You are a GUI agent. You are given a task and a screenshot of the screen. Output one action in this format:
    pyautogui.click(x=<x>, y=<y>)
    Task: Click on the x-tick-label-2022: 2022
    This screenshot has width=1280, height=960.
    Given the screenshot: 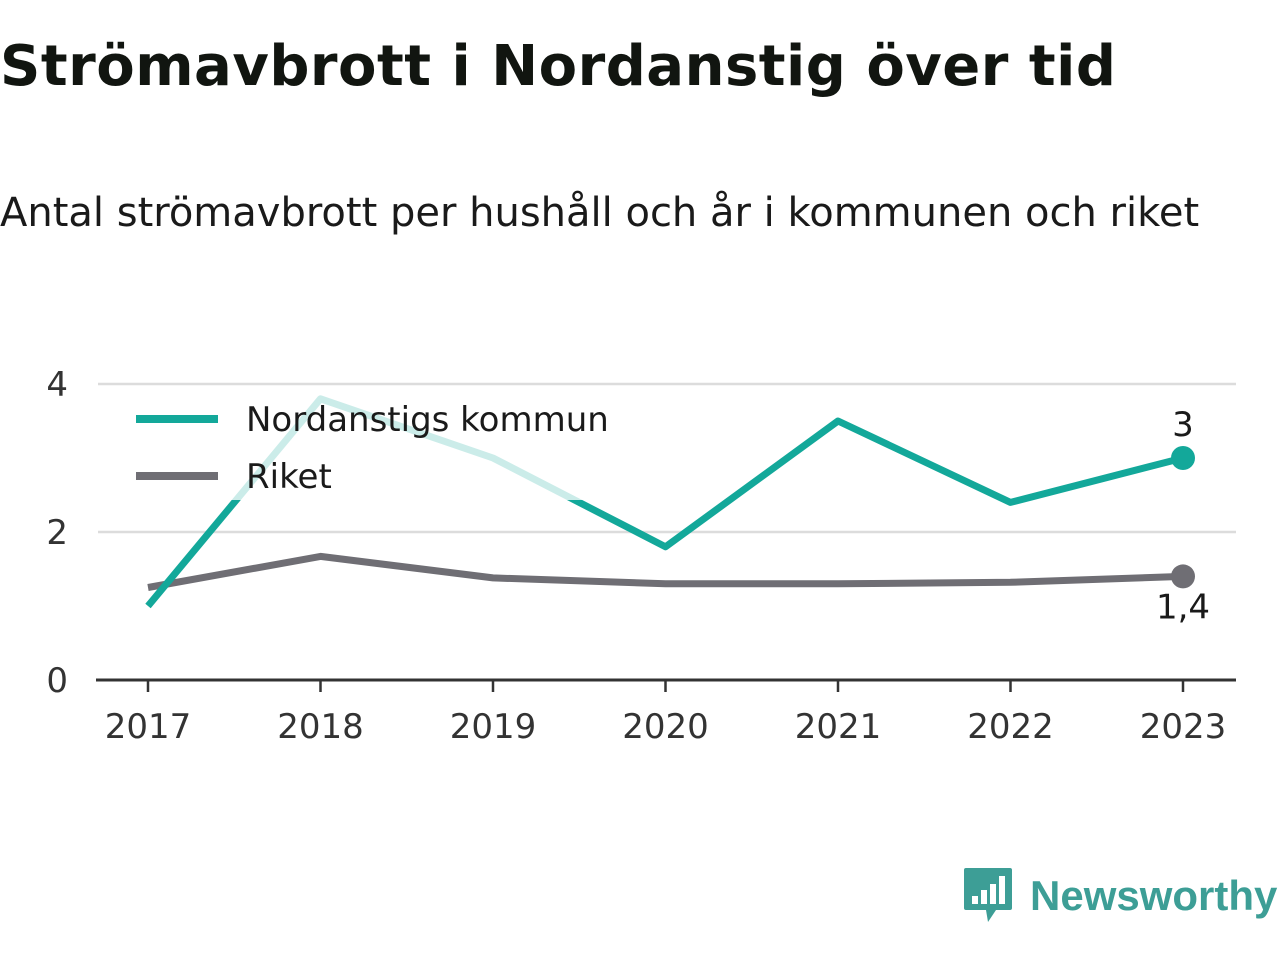 What is the action you would take?
    pyautogui.click(x=1010, y=727)
    